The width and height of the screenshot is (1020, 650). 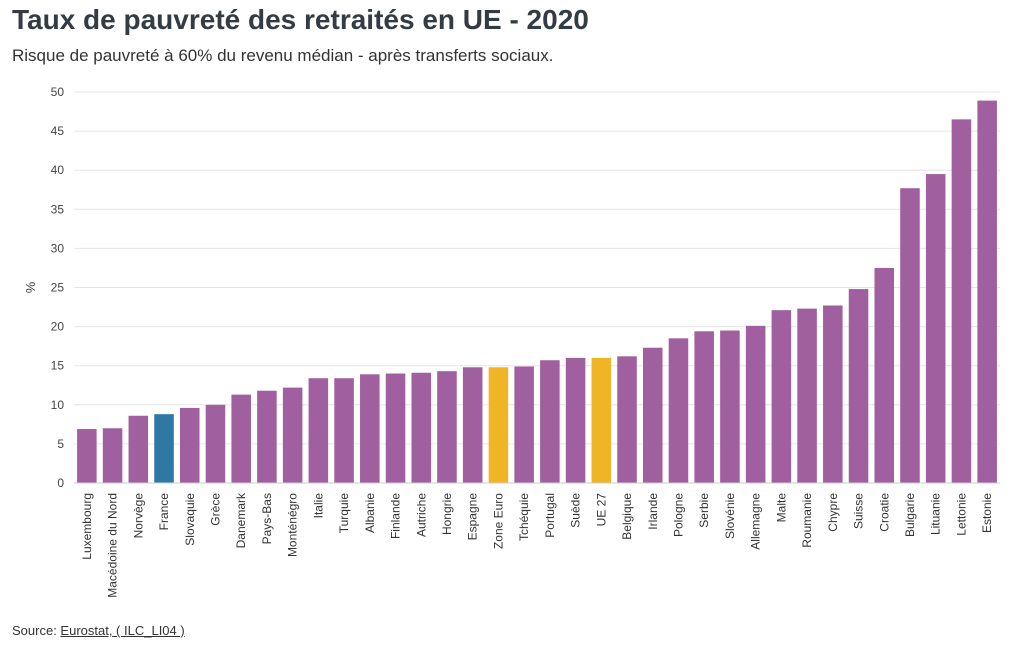 I want to click on x-tick-label: Bulgarie, so click(x=910, y=515).